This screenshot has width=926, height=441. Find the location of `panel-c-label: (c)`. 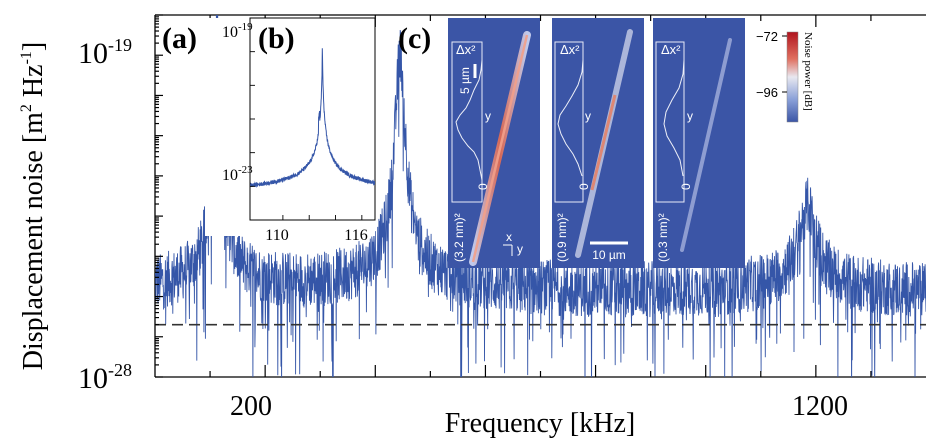

panel-c-label: (c) is located at coordinates (414, 38).